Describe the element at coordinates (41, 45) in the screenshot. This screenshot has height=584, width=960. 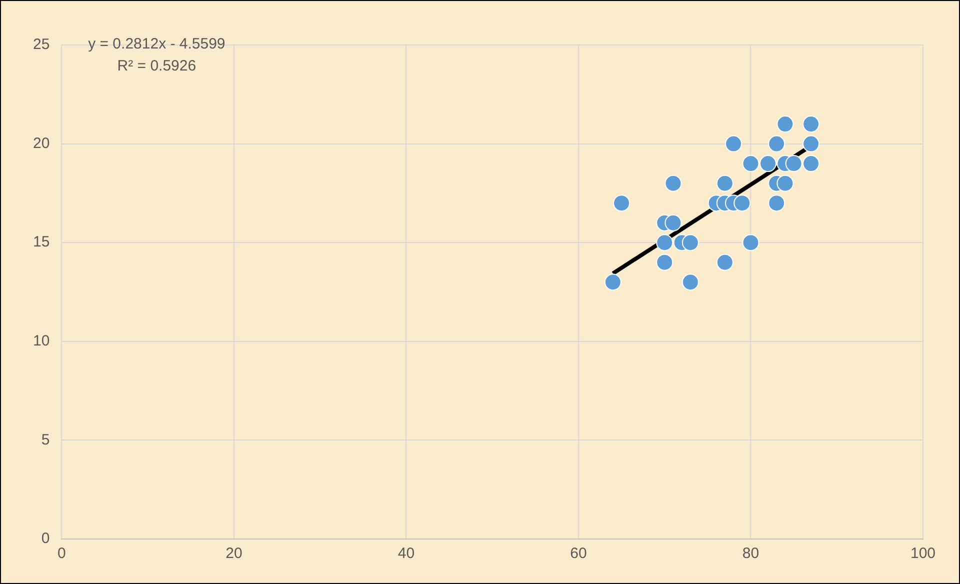
I see `y-tick-label: 25` at that location.